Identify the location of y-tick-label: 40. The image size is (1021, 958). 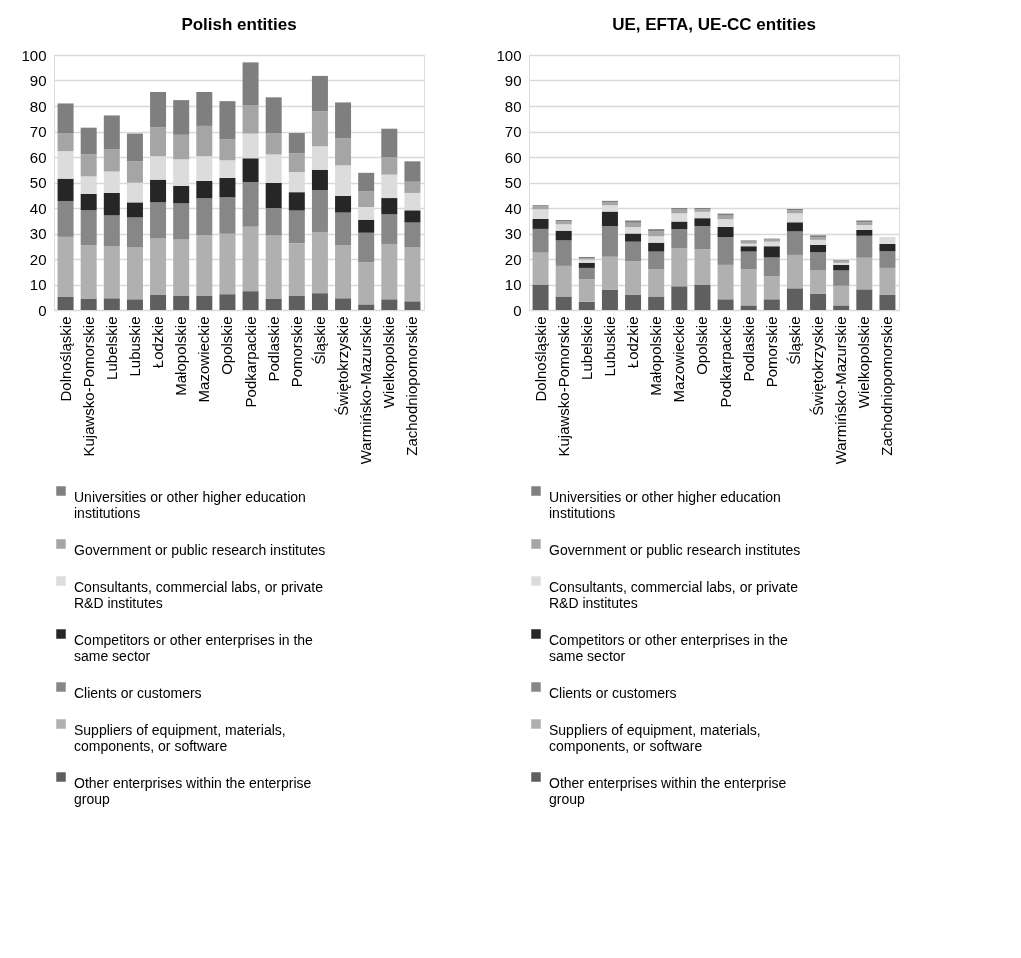
(38, 208).